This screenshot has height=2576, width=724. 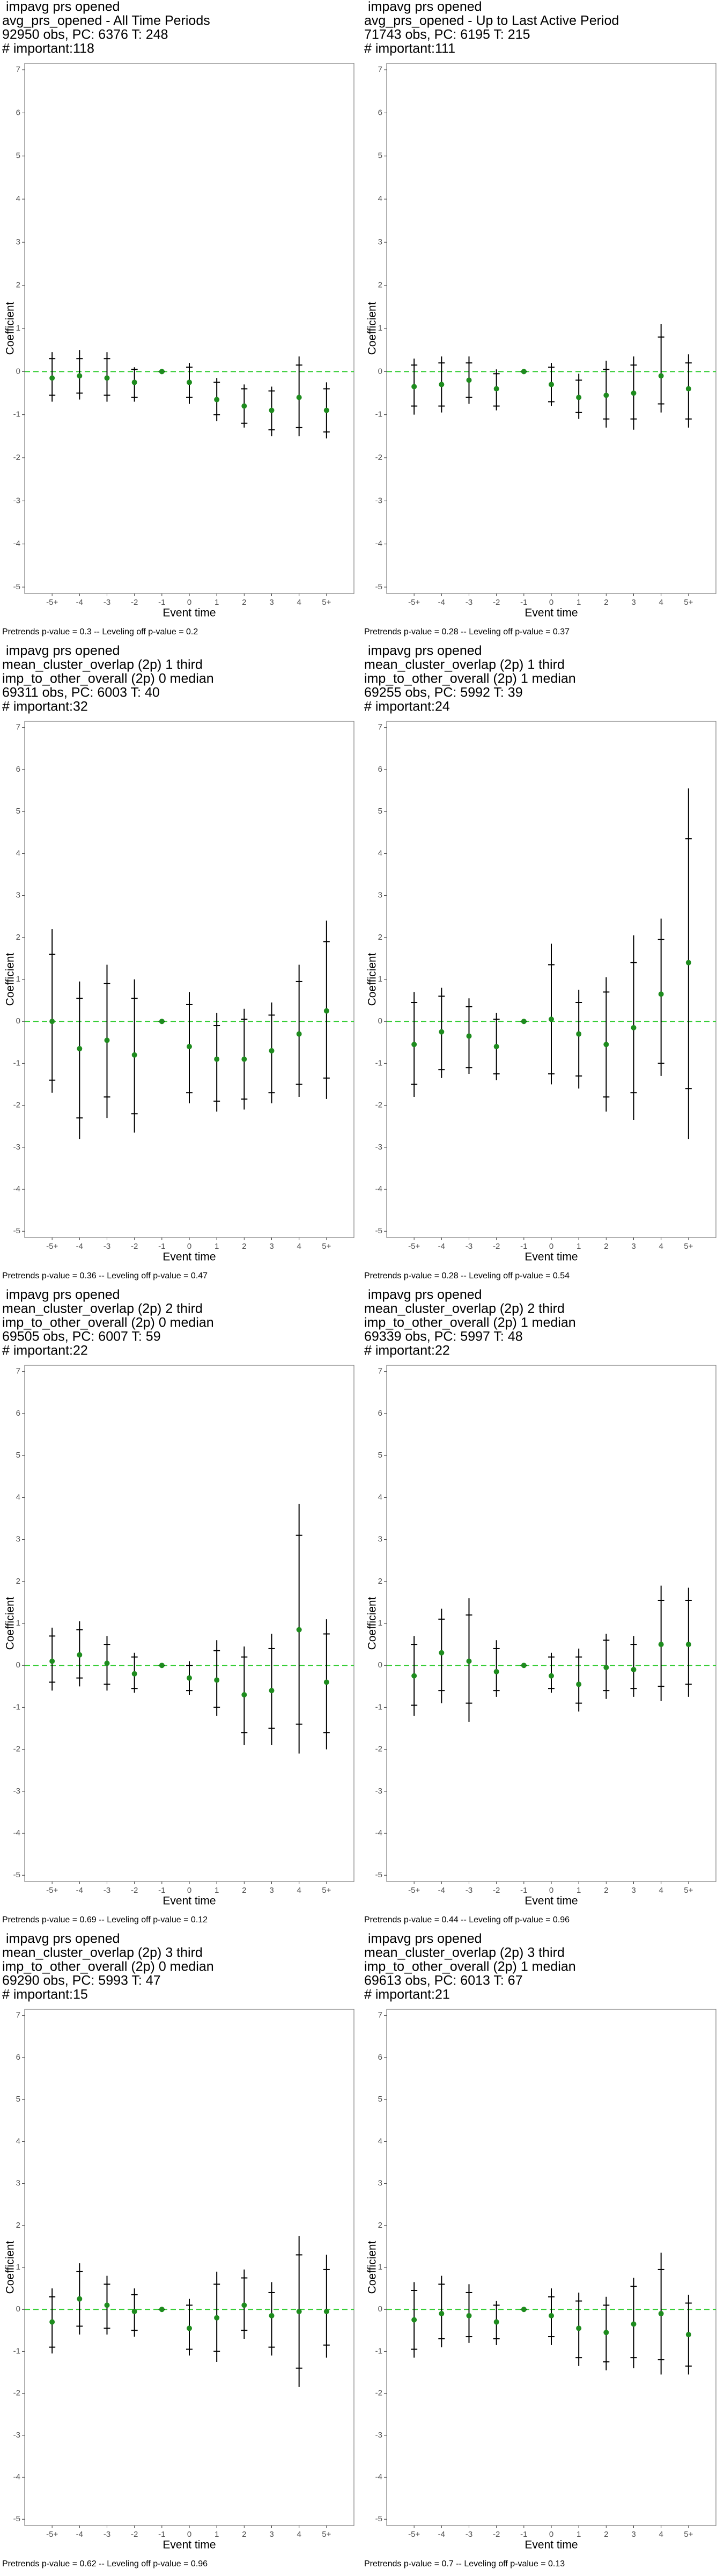 I want to click on chart-title-line: 69613 obs, PC: 6013 T: 67, so click(x=443, y=1980).